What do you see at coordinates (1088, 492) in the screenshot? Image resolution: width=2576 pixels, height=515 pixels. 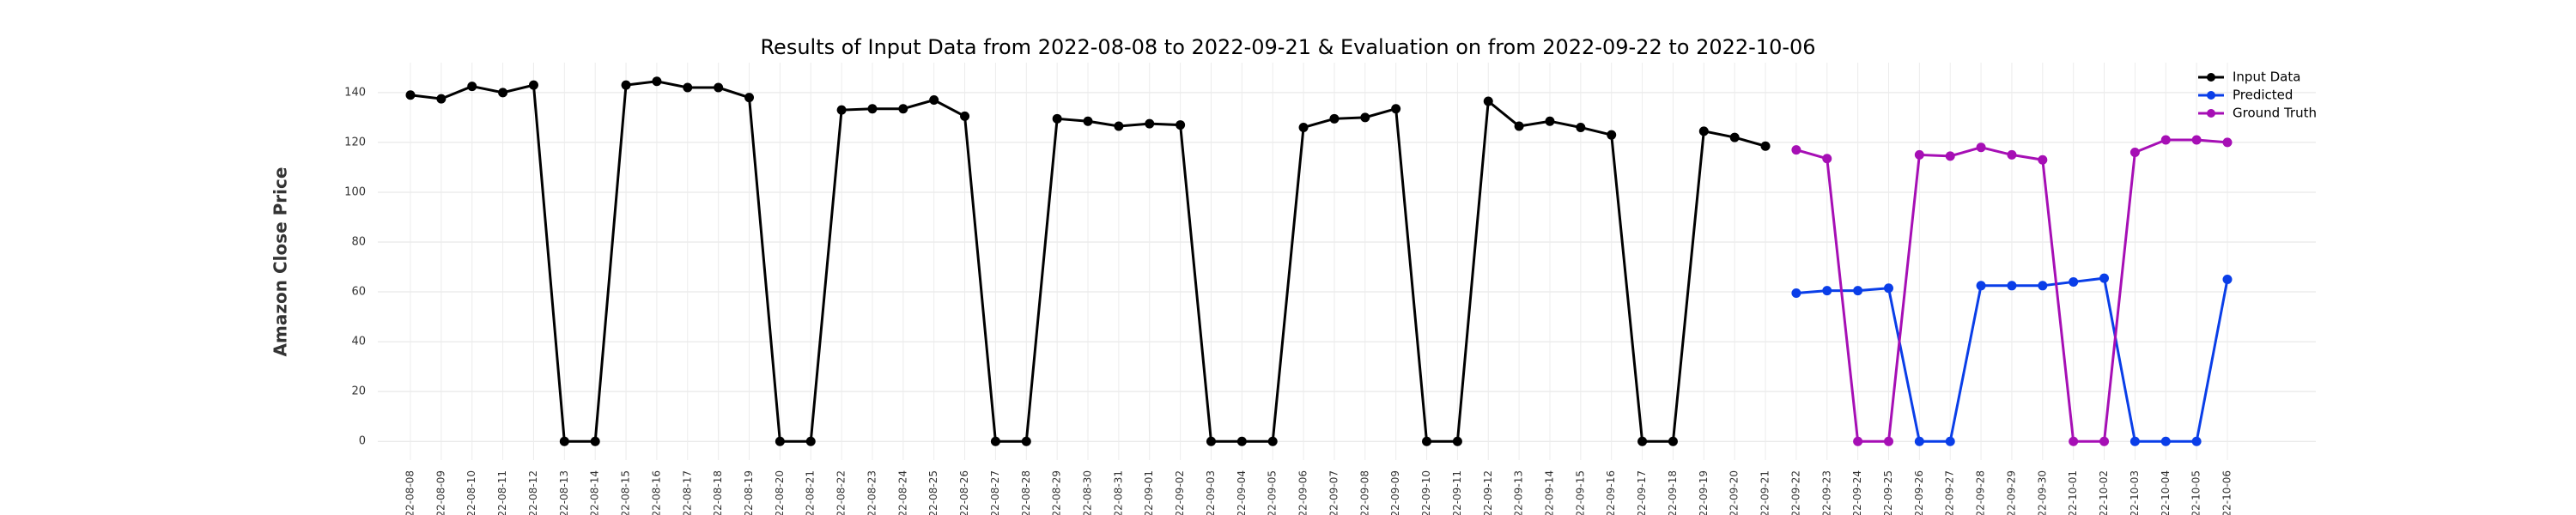 I see `x-tick-label: 2022-08-30` at bounding box center [1088, 492].